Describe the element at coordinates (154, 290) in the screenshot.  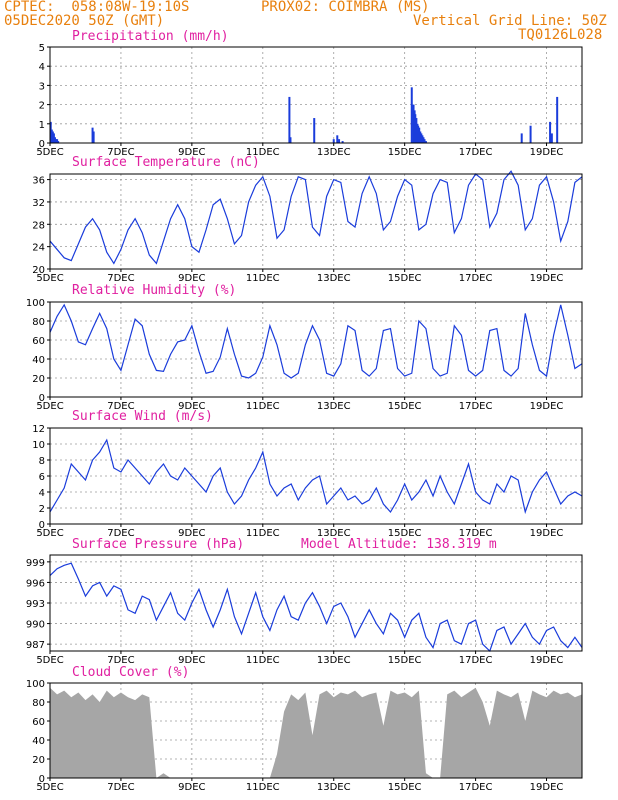
I see `panel-title: Relative Humidity (%)` at that location.